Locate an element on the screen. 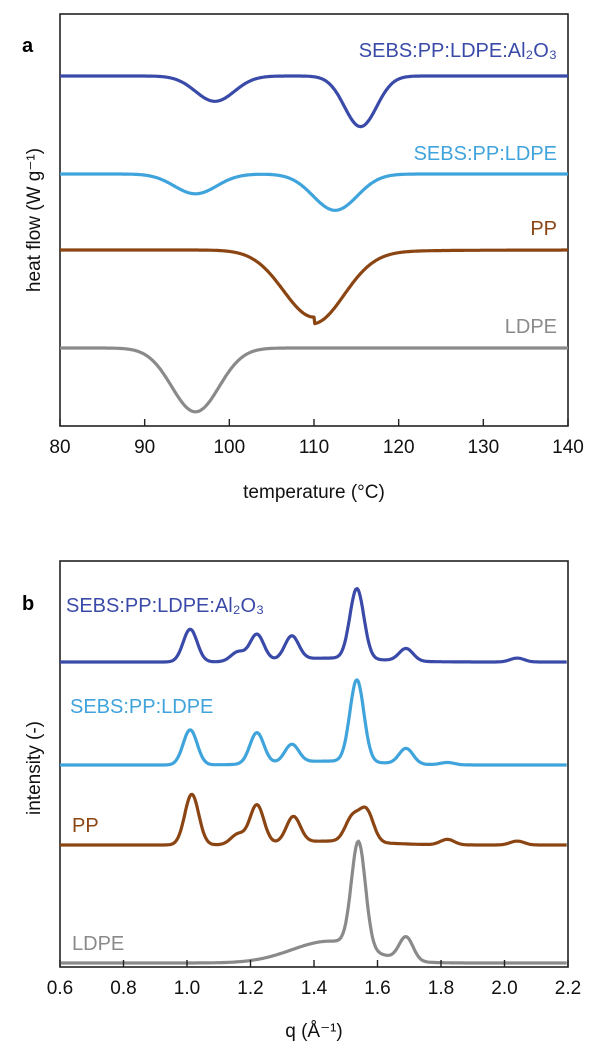 The height and width of the screenshot is (1046, 590). panel-a-x-ticks: 80 90 100 110 120 130 140 is located at coordinates (316, 438).